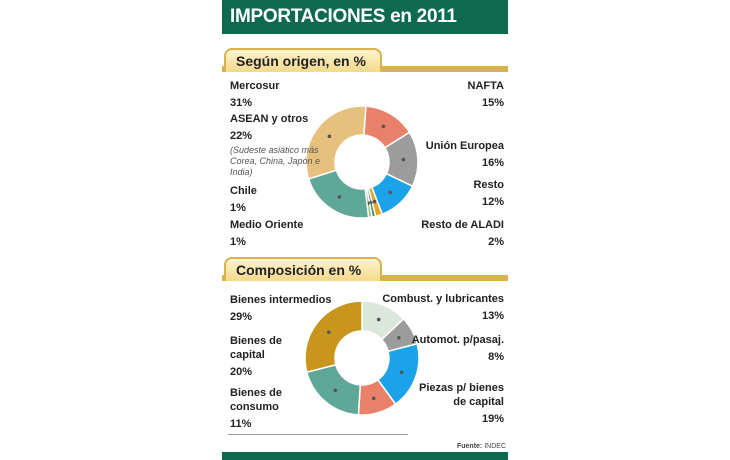 This screenshot has height=460, width=730. What do you see at coordinates (481, 446) in the screenshot?
I see `source-note: Fuente: INDEC` at bounding box center [481, 446].